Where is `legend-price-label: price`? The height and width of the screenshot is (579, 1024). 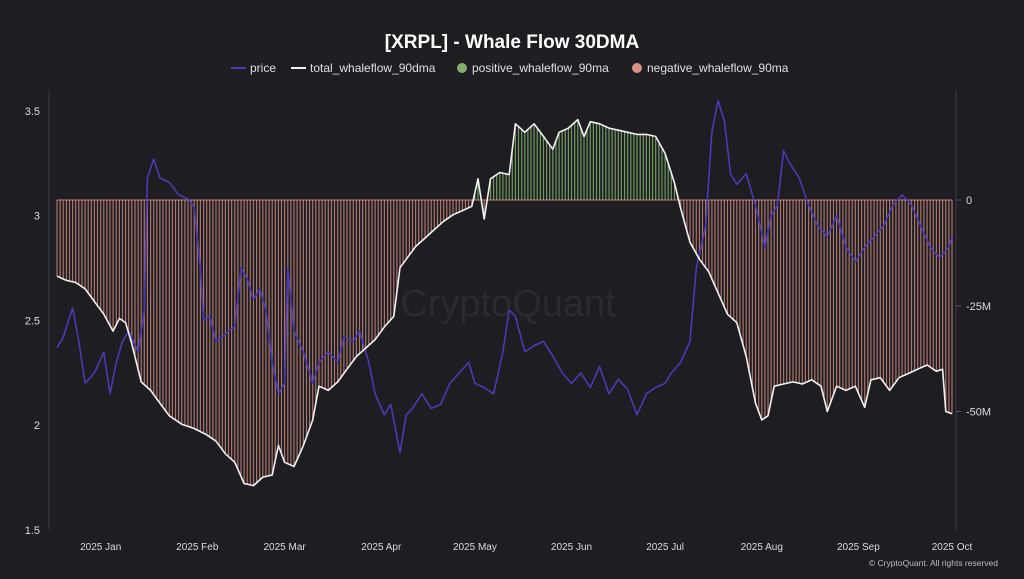
legend-price-label: price is located at coordinates (263, 68).